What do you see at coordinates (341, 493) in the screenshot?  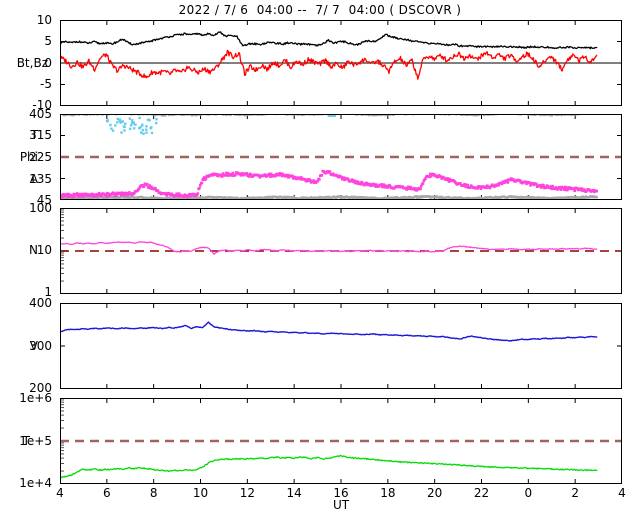 I see `x-tick-16: 16` at bounding box center [341, 493].